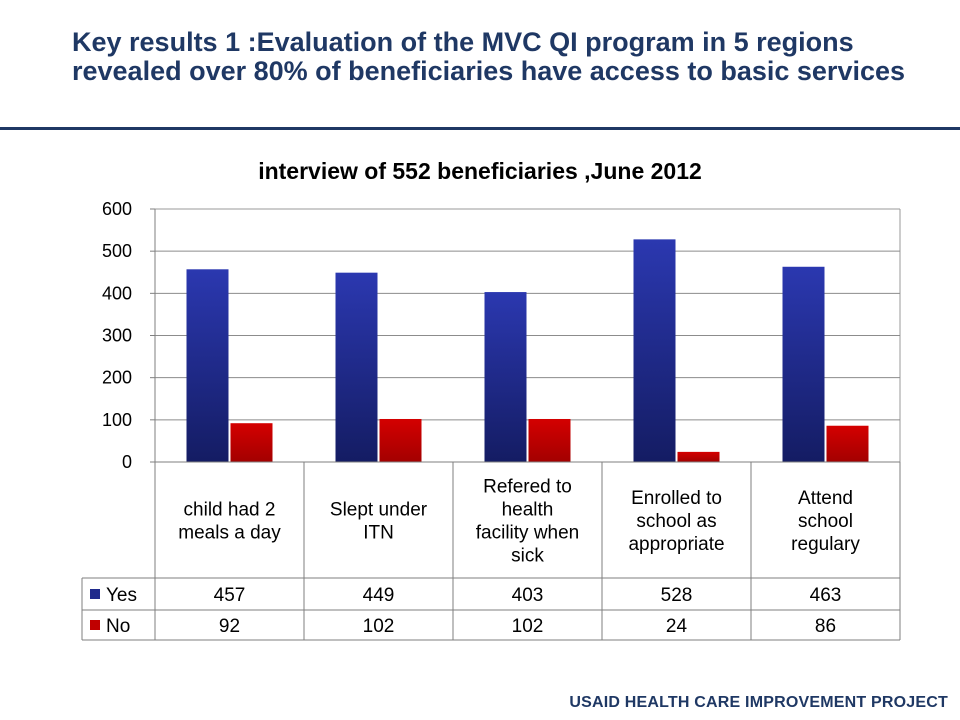 This screenshot has height=720, width=960. I want to click on category-label: school as, so click(676, 521).